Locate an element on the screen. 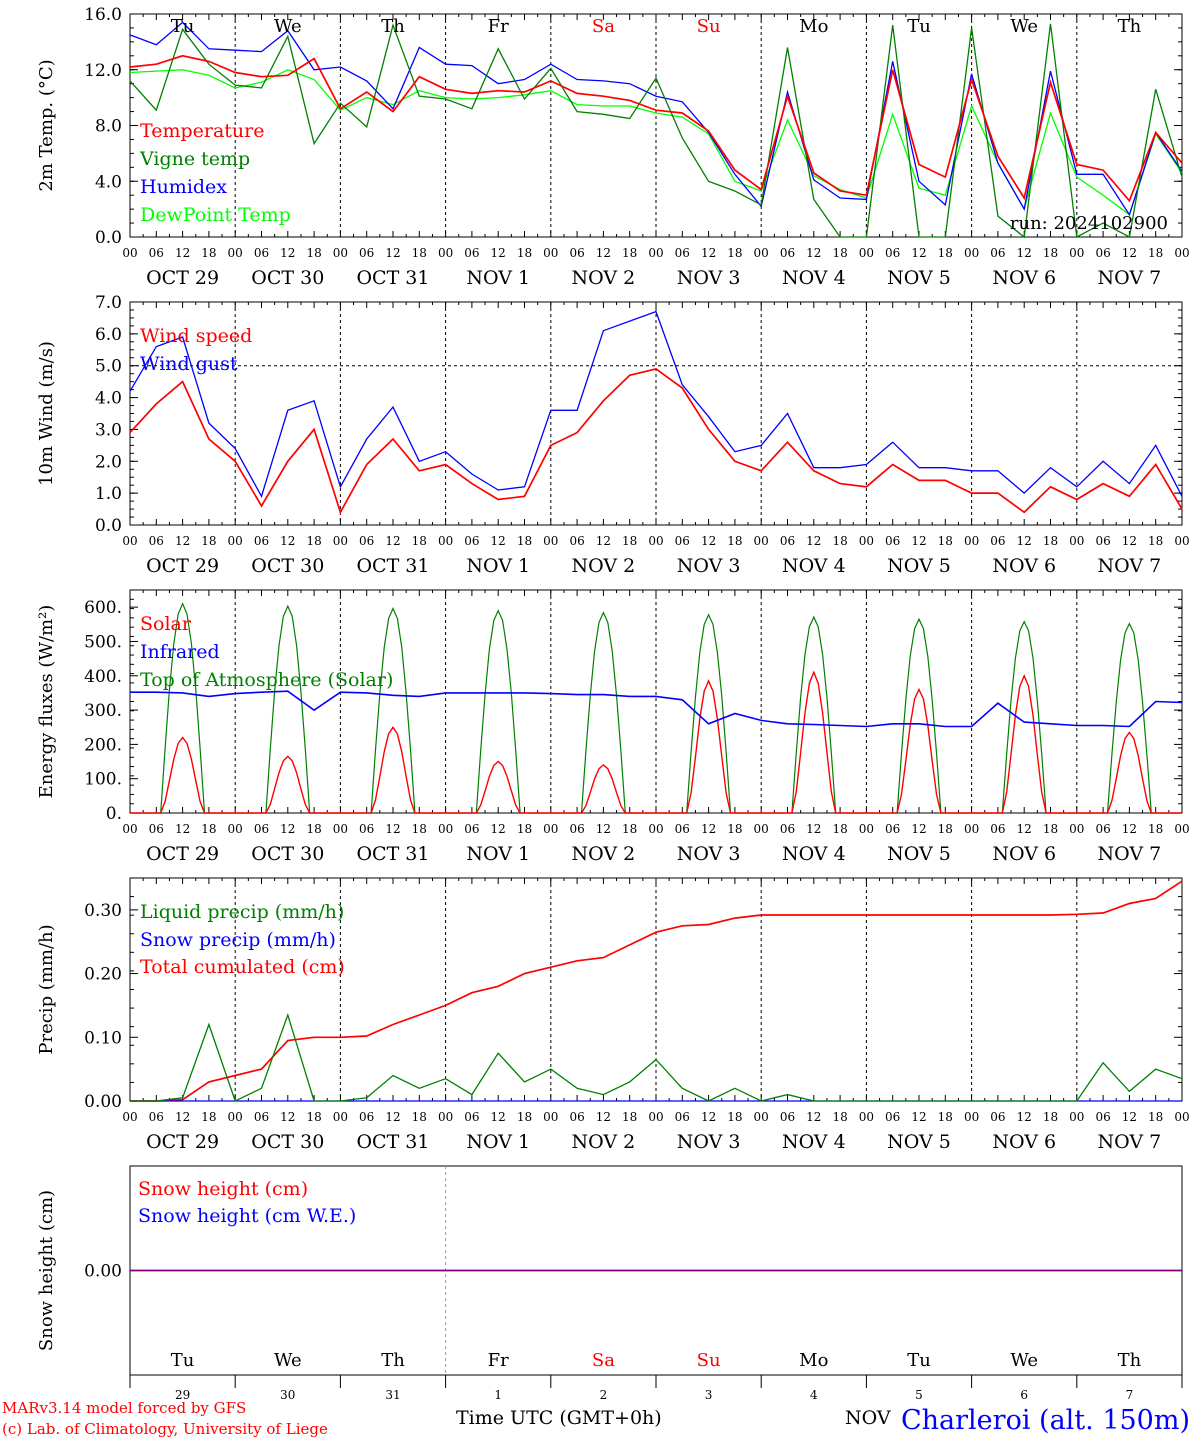  day-number-label: 30 is located at coordinates (287, 1395).